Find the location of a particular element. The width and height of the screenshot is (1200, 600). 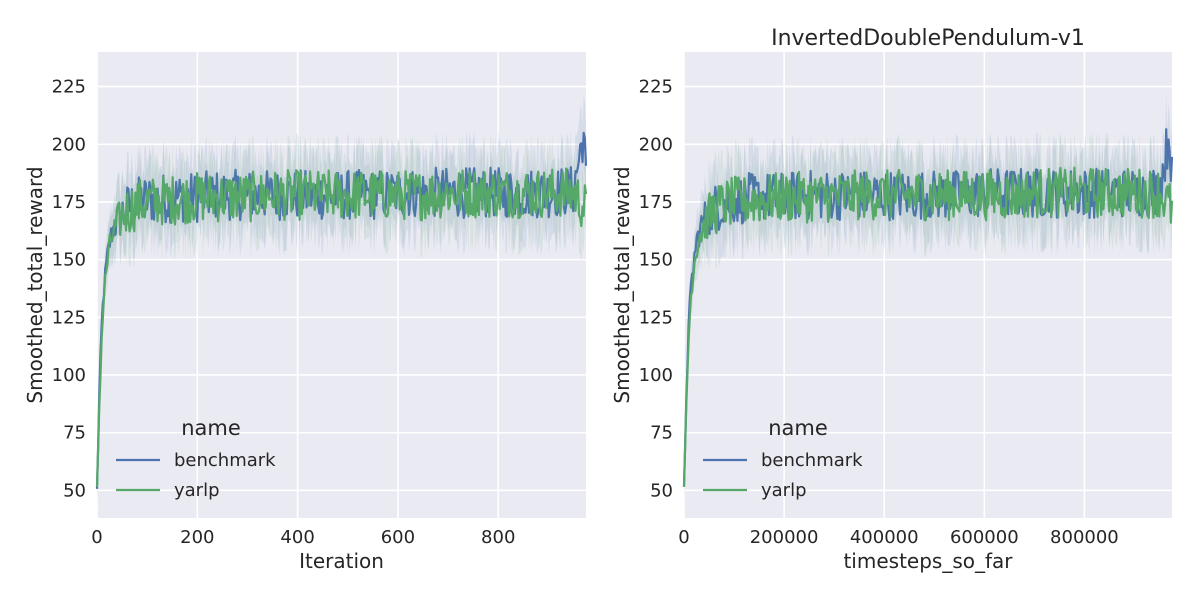

x-tick-label: 800000 is located at coordinates (1084, 537).